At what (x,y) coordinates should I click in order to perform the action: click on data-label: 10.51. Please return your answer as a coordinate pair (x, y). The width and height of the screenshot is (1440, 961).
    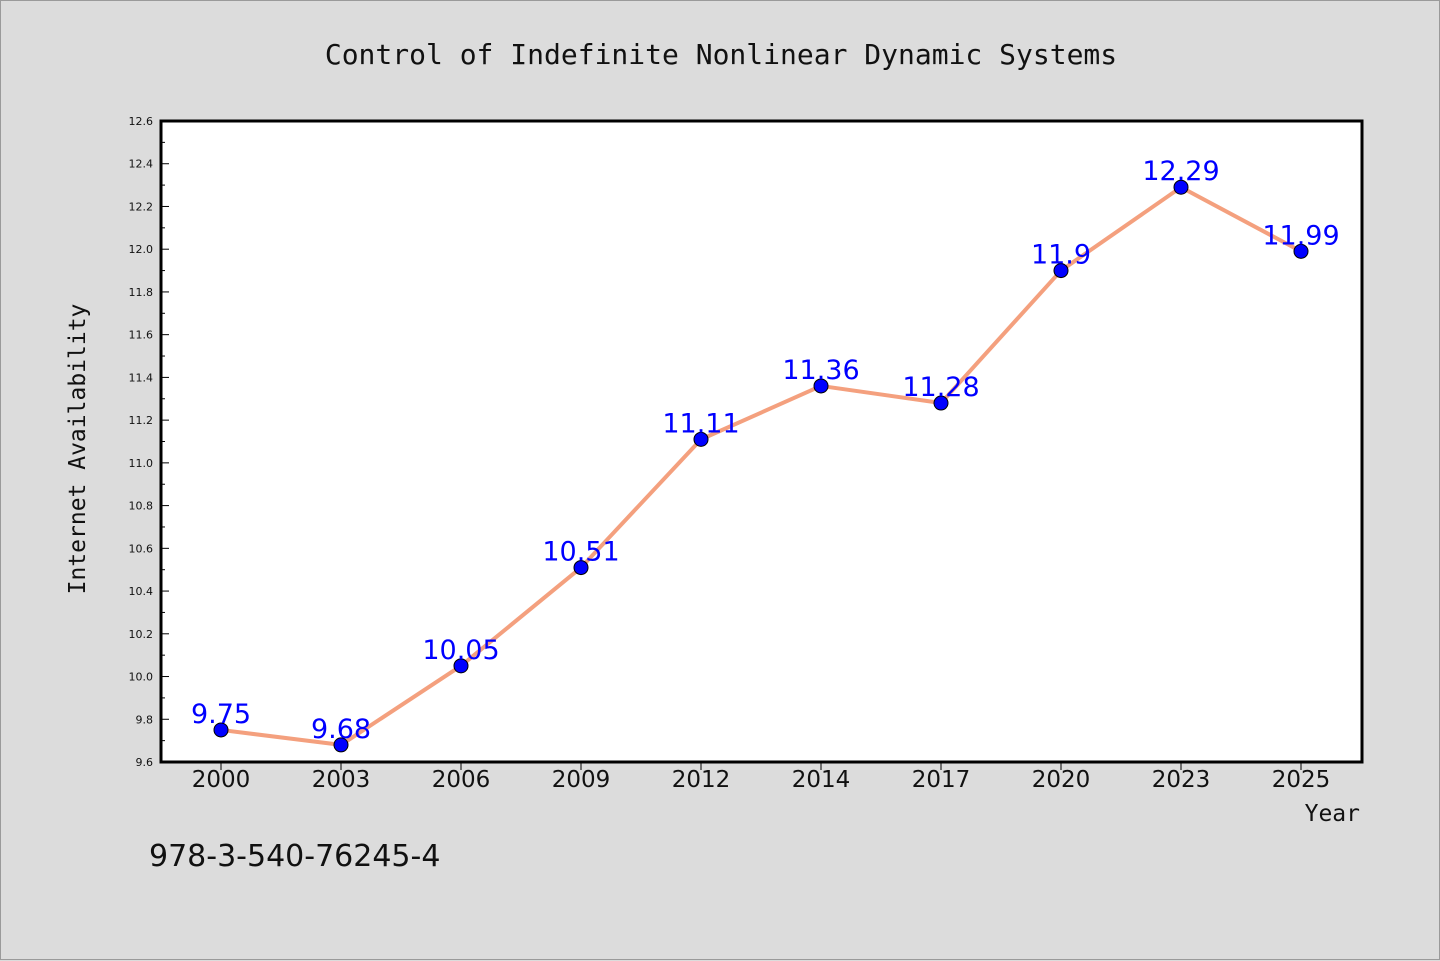
    Looking at the image, I should click on (580, 552).